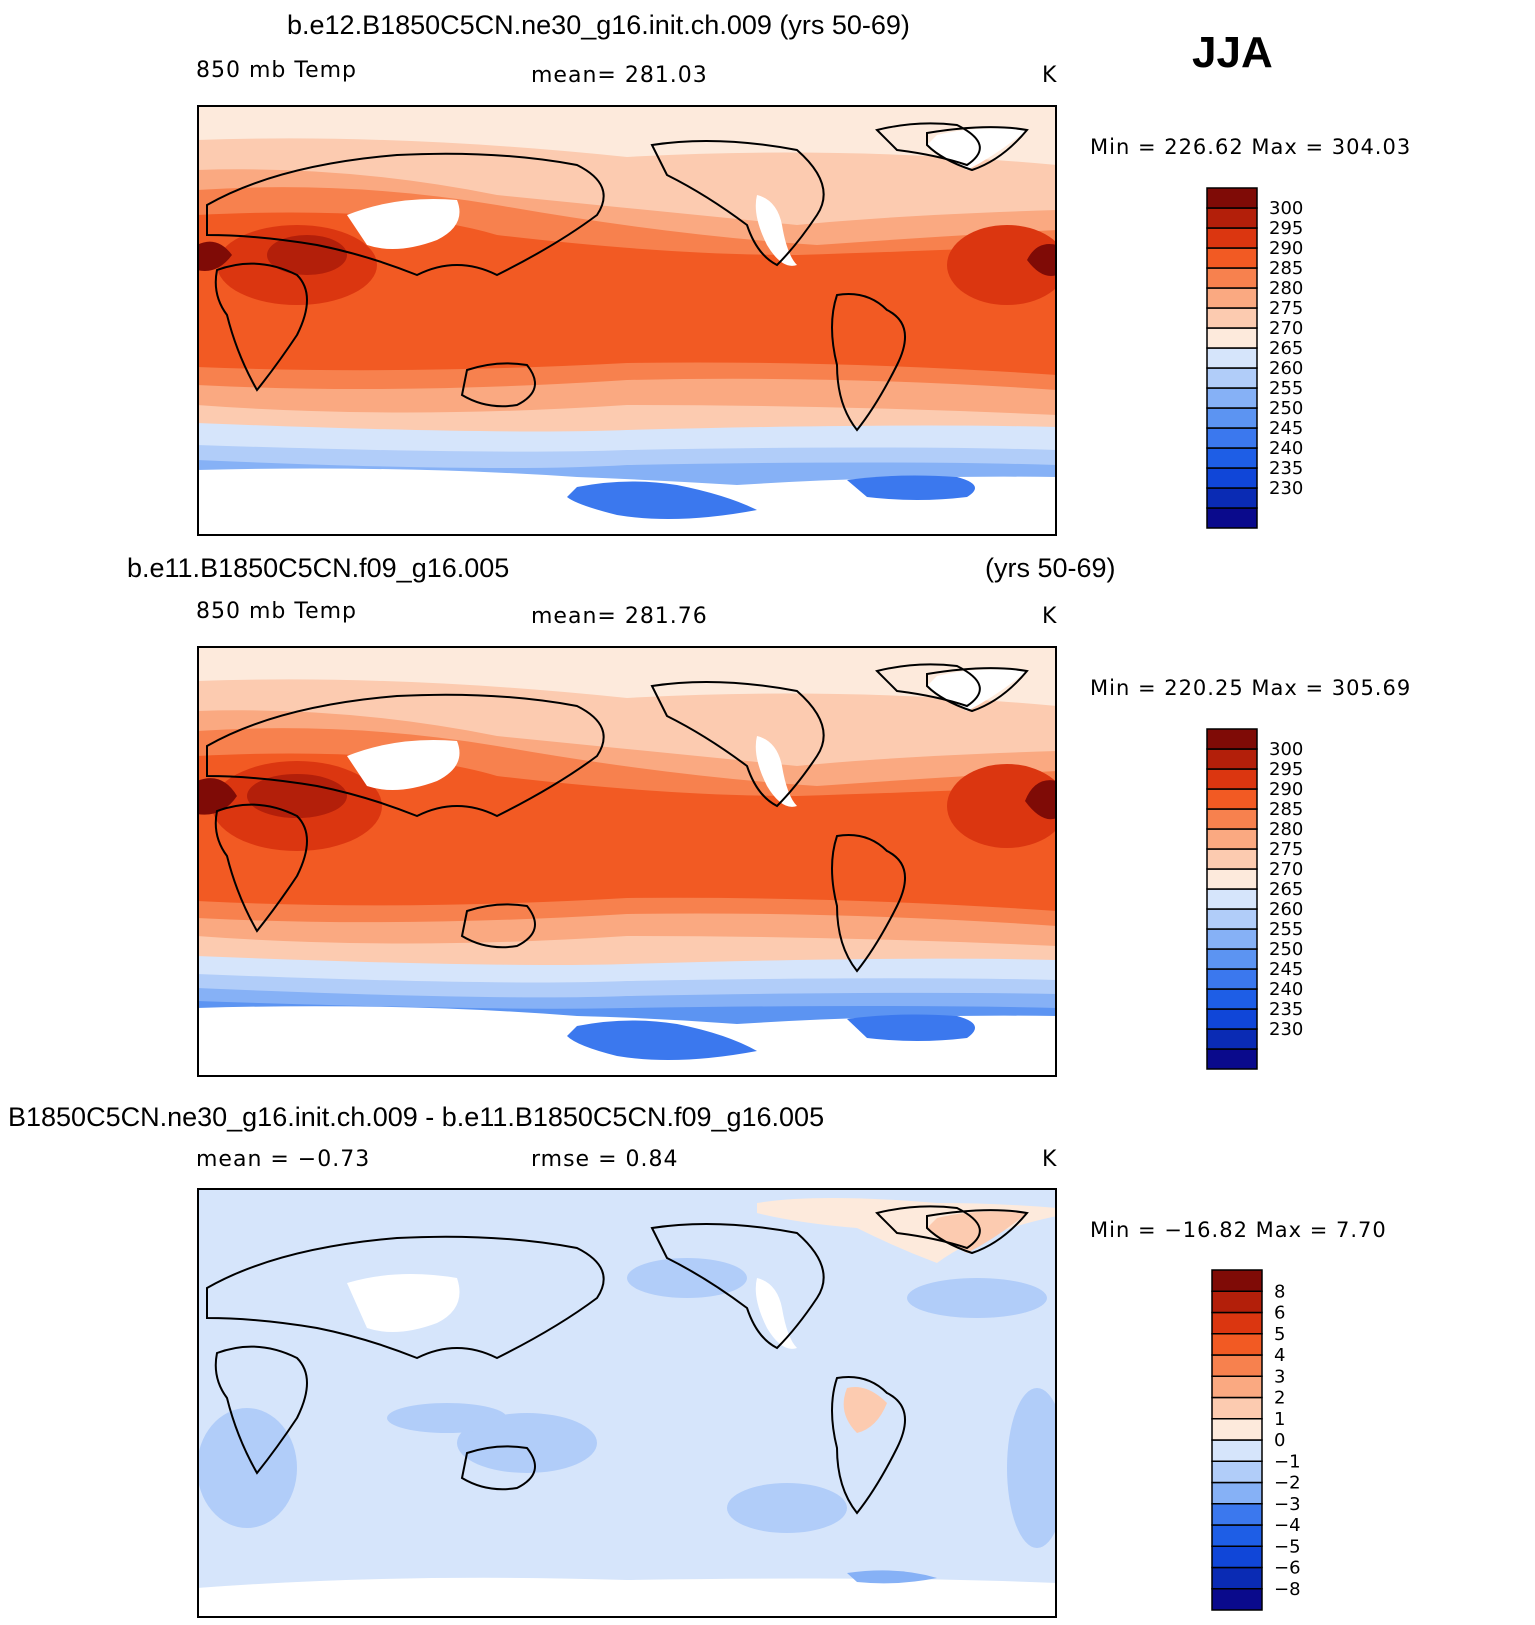  What do you see at coordinates (1286, 248) in the screenshot?
I see `panel1-colorbar-tick-label: 290` at bounding box center [1286, 248].